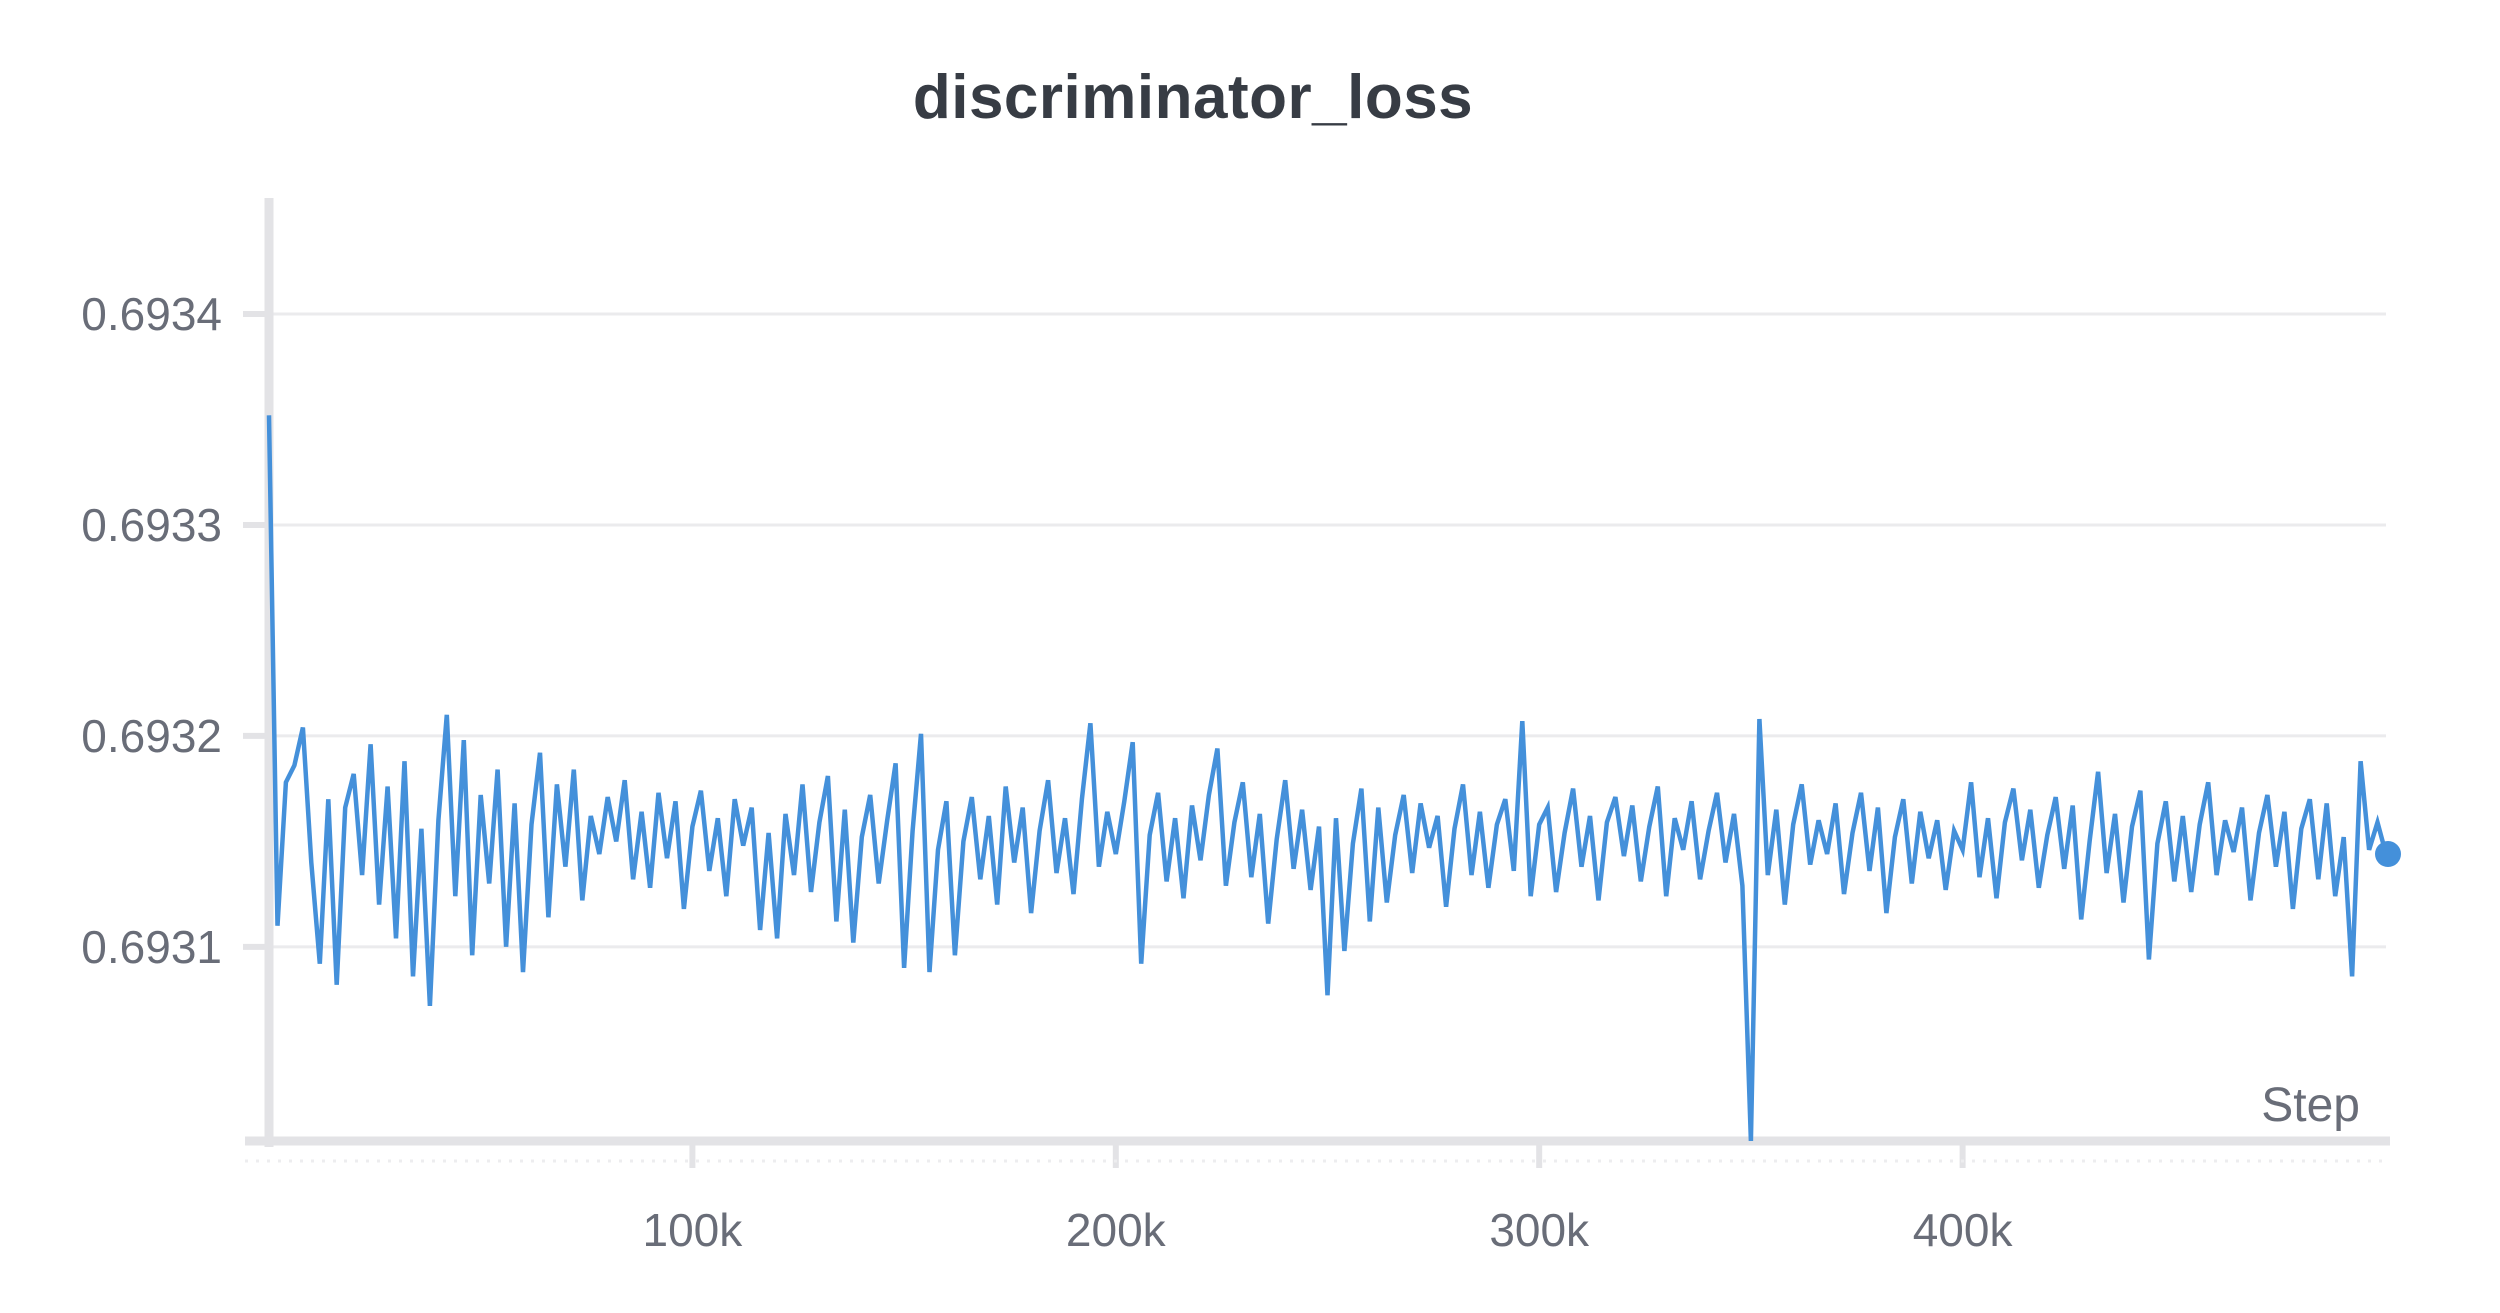 The image size is (2500, 1313). I want to click on y-tick-label: 0.6932, so click(151, 736).